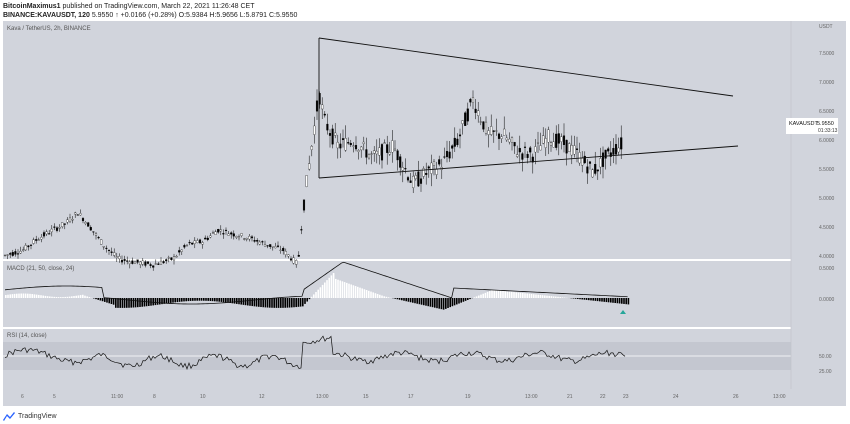 The width and height of the screenshot is (850, 424). I want to click on macd-pane, so click(397, 294).